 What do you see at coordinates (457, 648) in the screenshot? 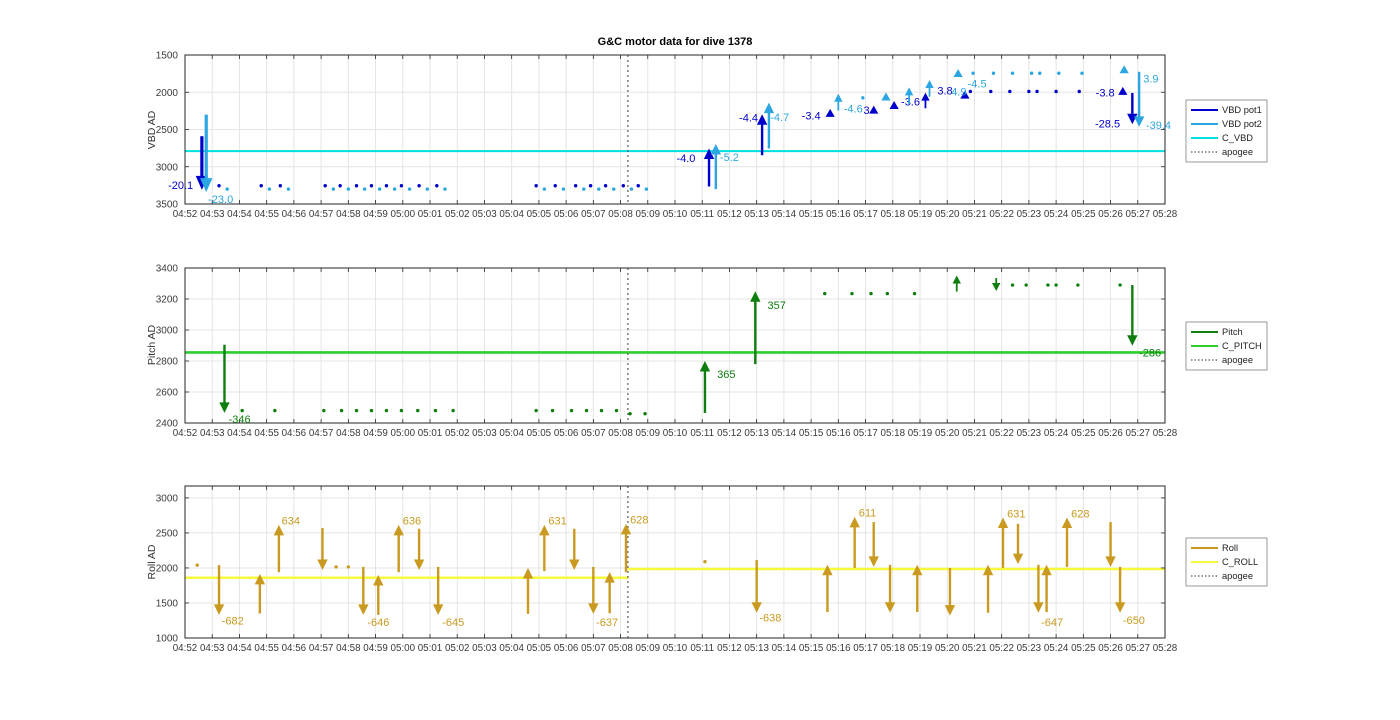
I see `x-tick-label: 05:02` at bounding box center [457, 648].